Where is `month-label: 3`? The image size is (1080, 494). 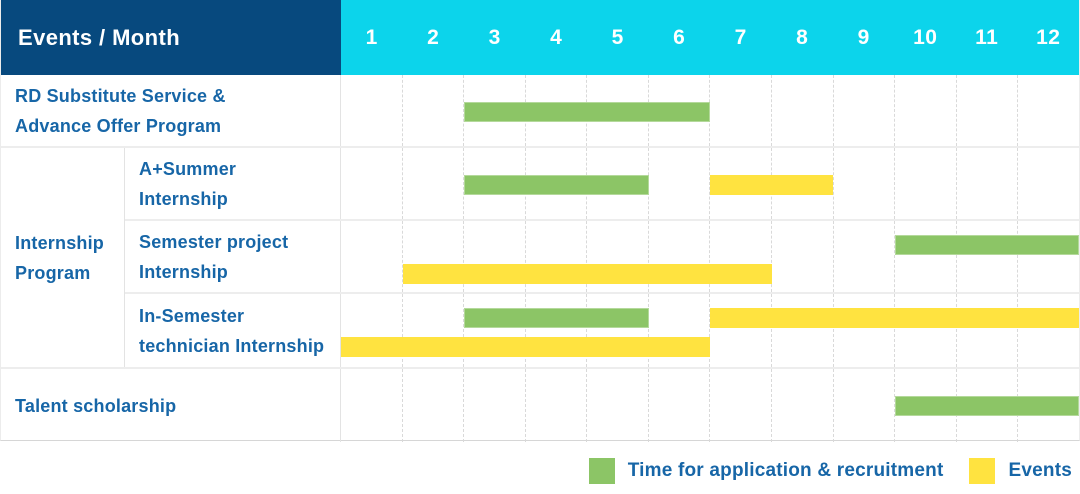
month-label: 3 is located at coordinates (494, 37).